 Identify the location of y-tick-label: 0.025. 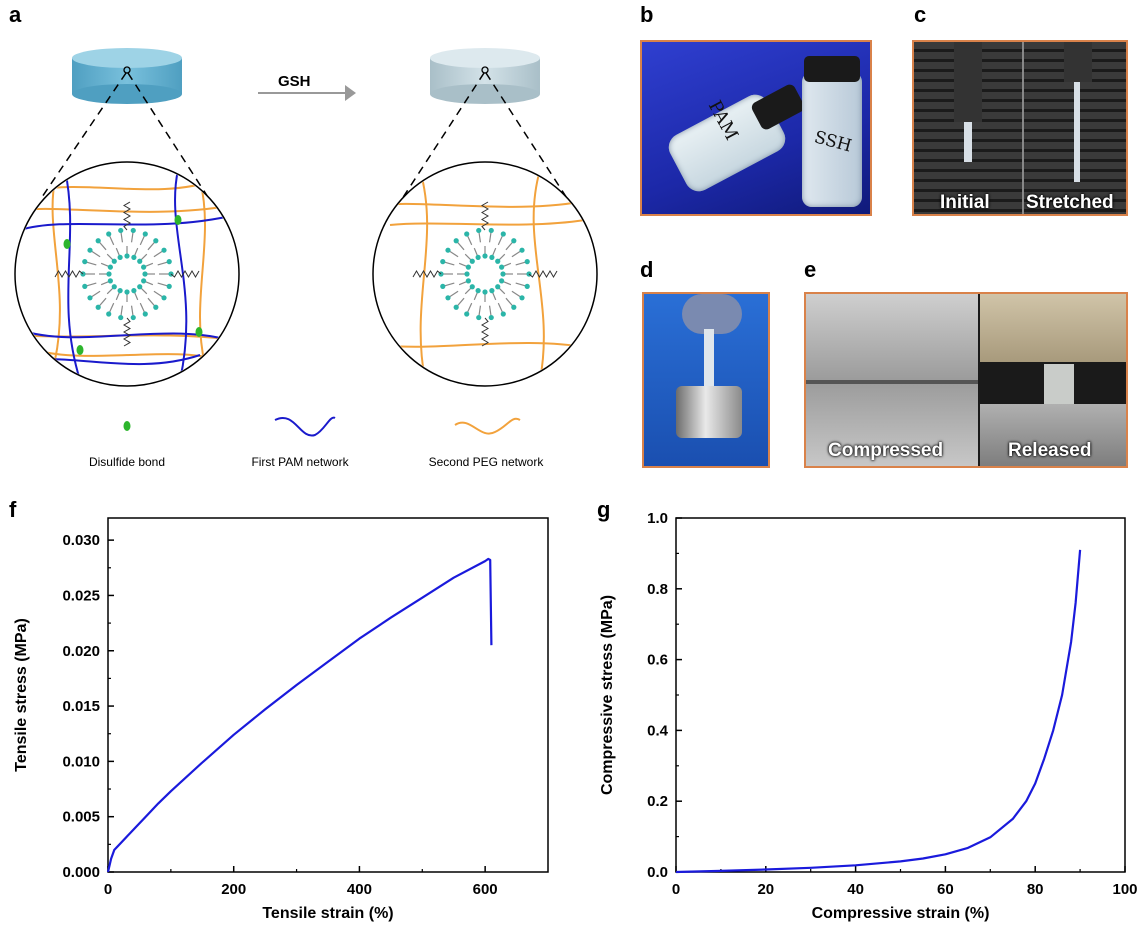
(81, 595).